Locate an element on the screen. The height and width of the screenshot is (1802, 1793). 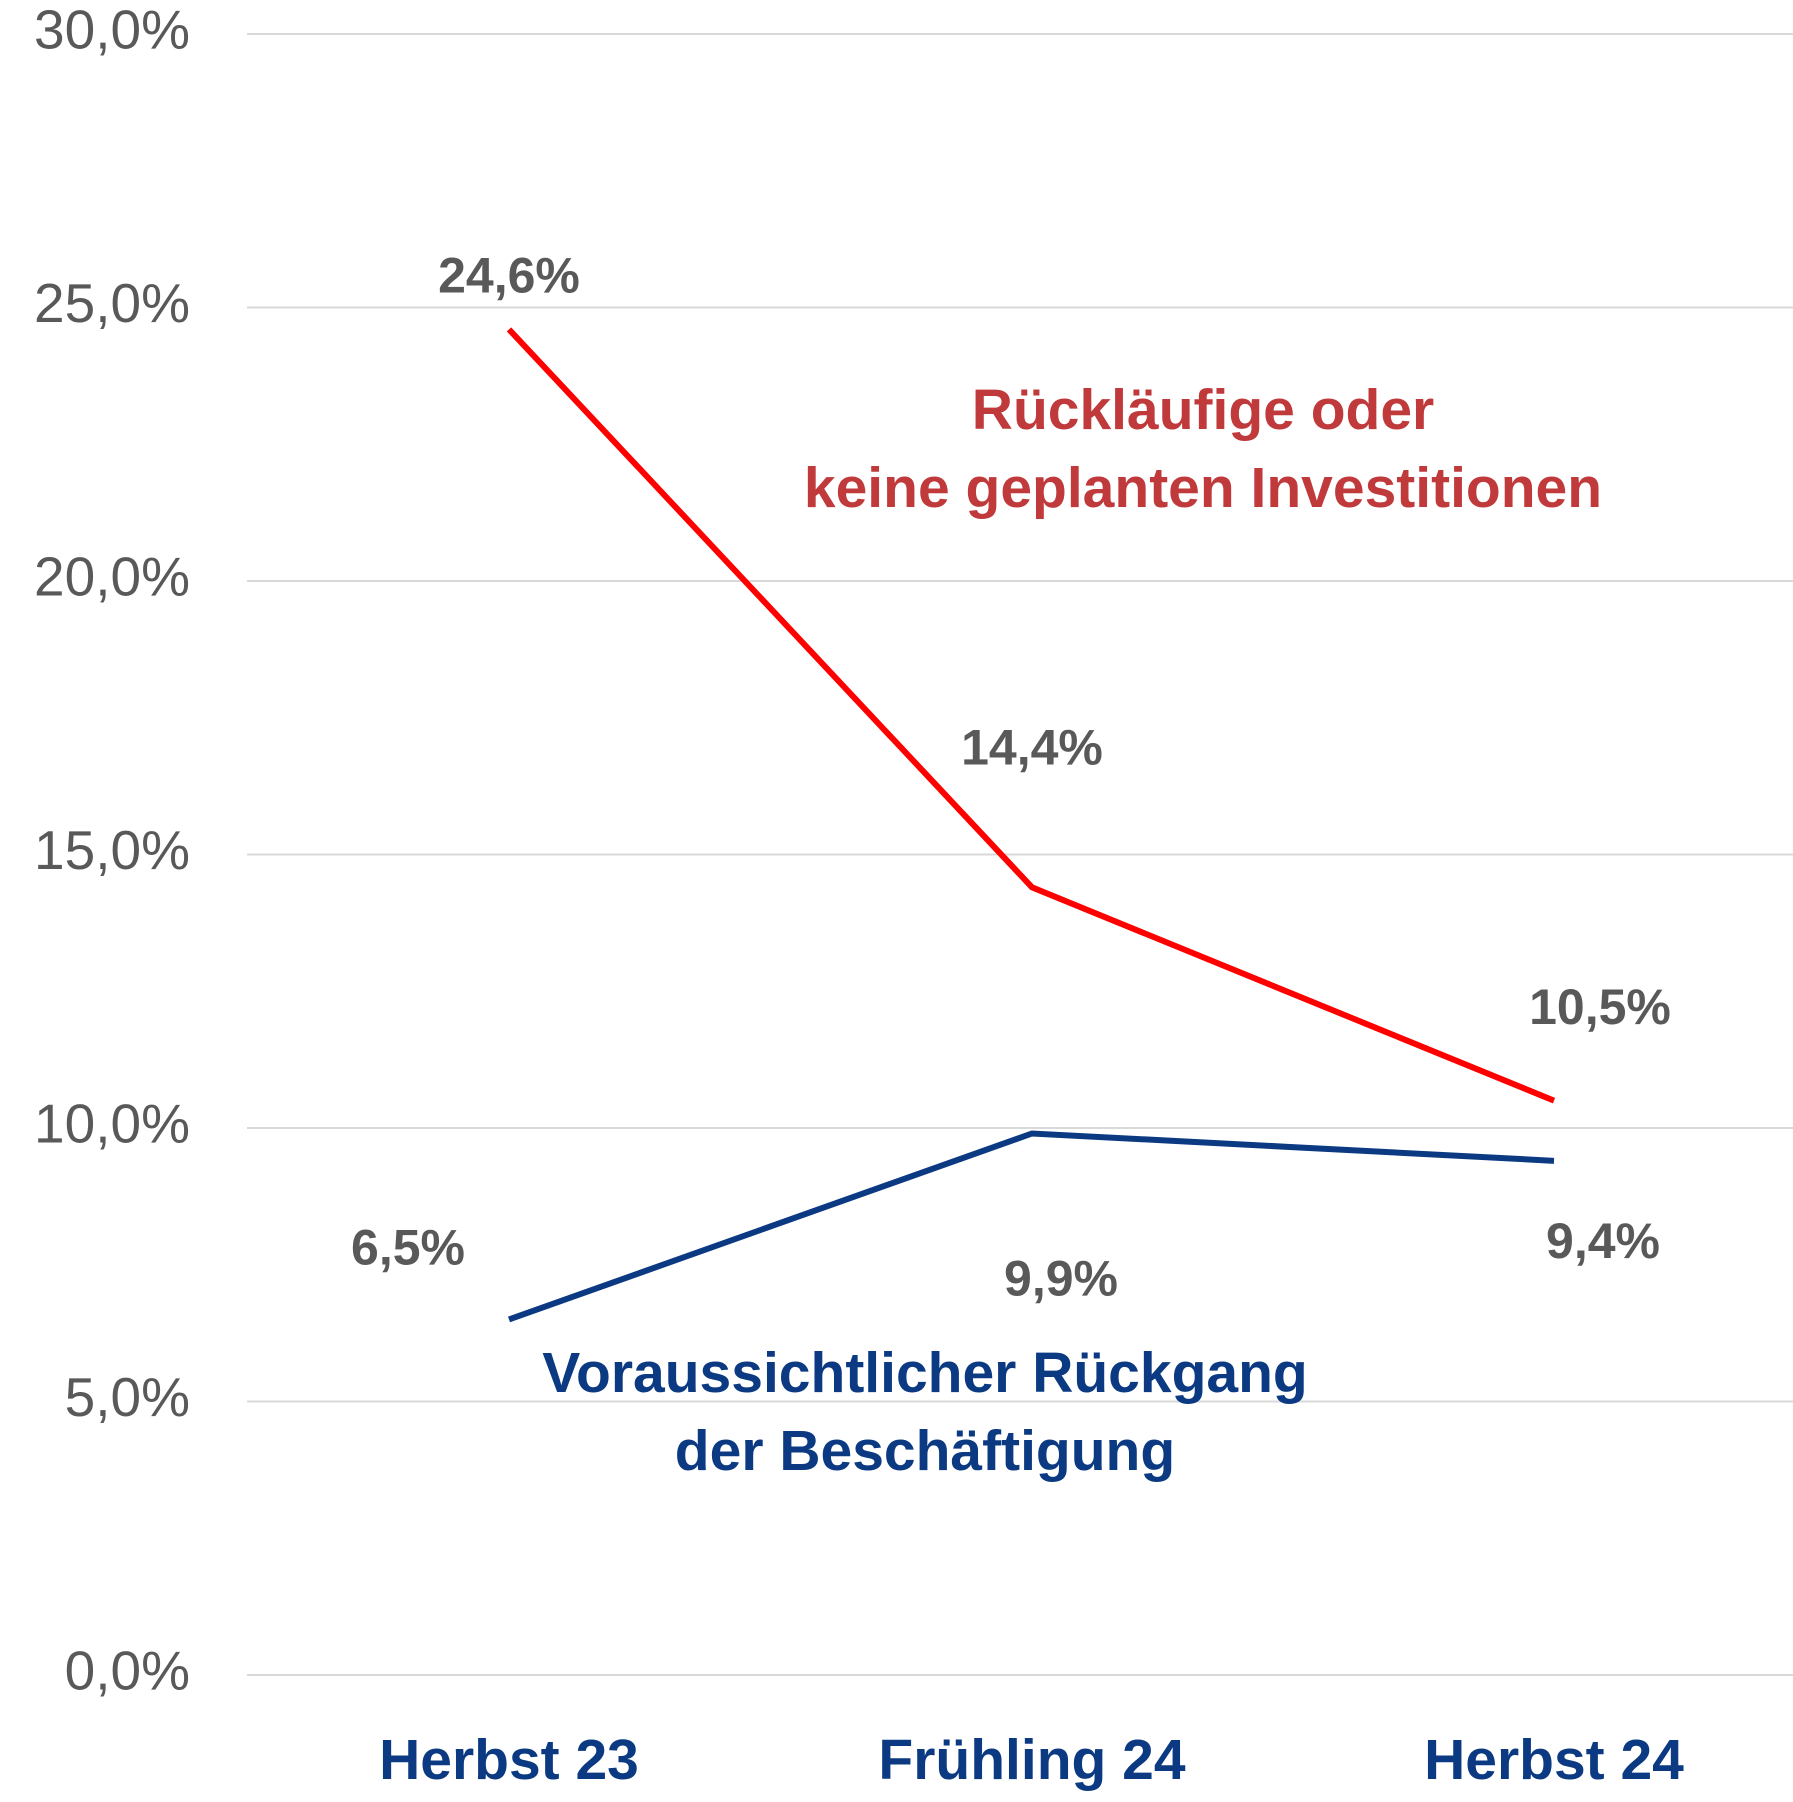
y-tick-label: 5,0% is located at coordinates (127, 1397).